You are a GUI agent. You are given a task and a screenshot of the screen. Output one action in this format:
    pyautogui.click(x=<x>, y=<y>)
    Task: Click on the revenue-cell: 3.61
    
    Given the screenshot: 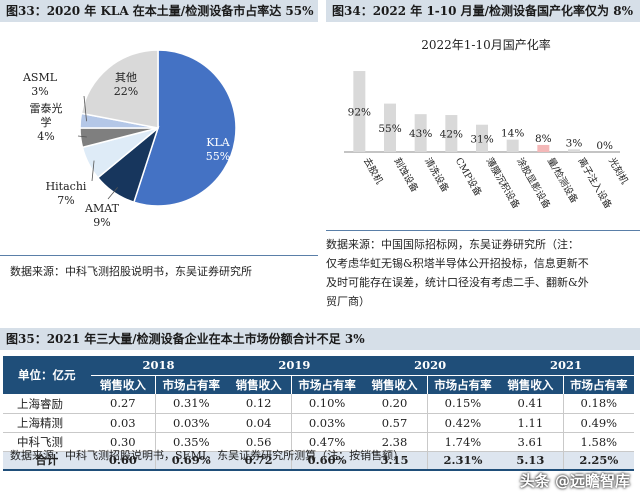 What is the action you would take?
    pyautogui.click(x=531, y=442)
    